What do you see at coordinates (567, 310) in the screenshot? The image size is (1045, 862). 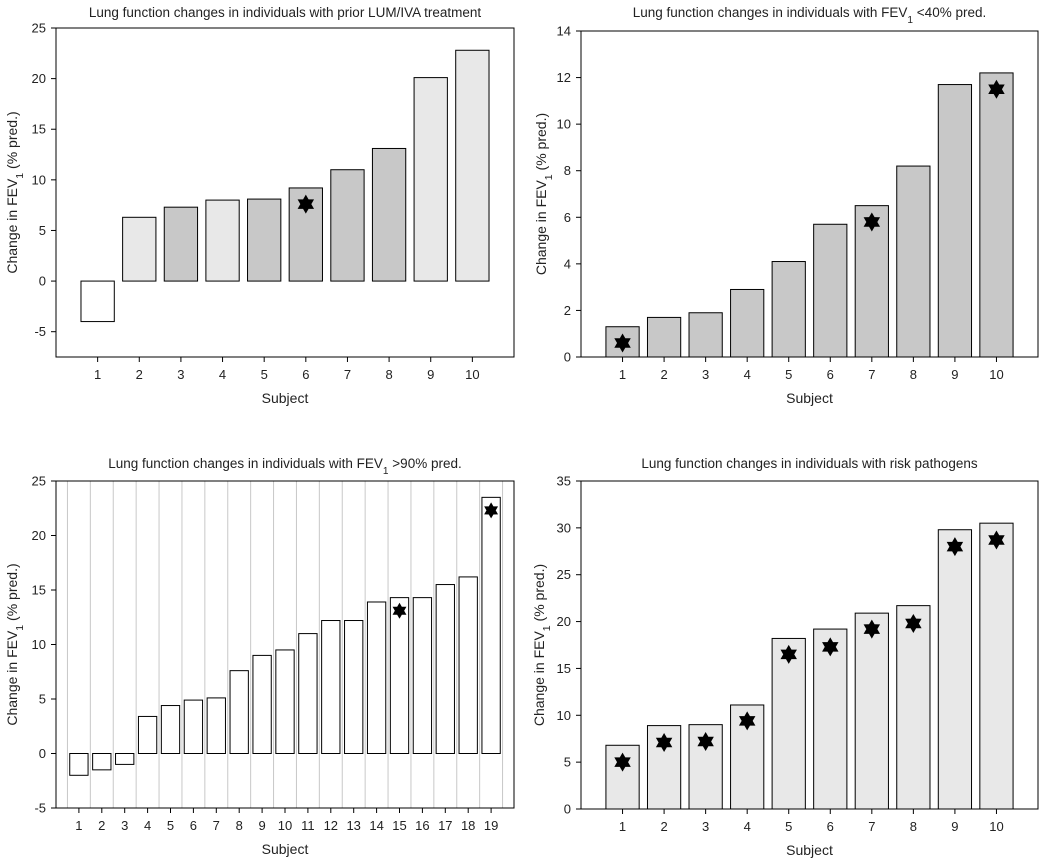 I see `y-tick-label: 2` at bounding box center [567, 310].